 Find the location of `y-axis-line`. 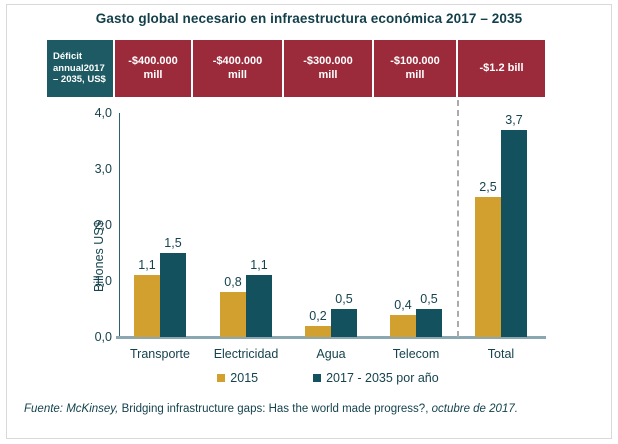

y-axis-line is located at coordinates (119, 225).